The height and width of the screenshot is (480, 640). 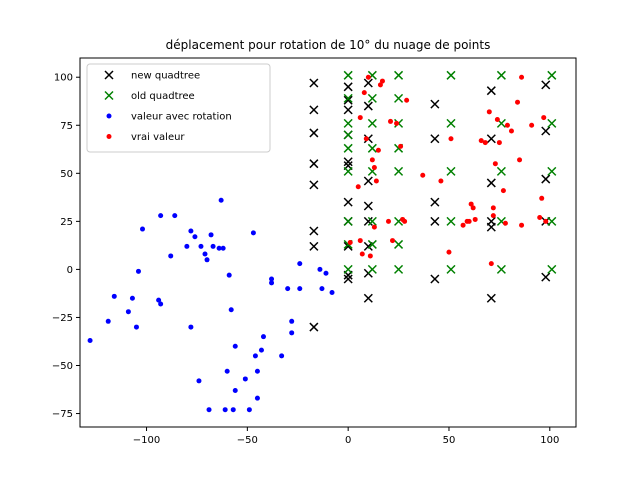 What do you see at coordinates (66, 246) in the screenshot?
I see `y-axis: −75 −50 −25 0 25 50 75 100` at bounding box center [66, 246].